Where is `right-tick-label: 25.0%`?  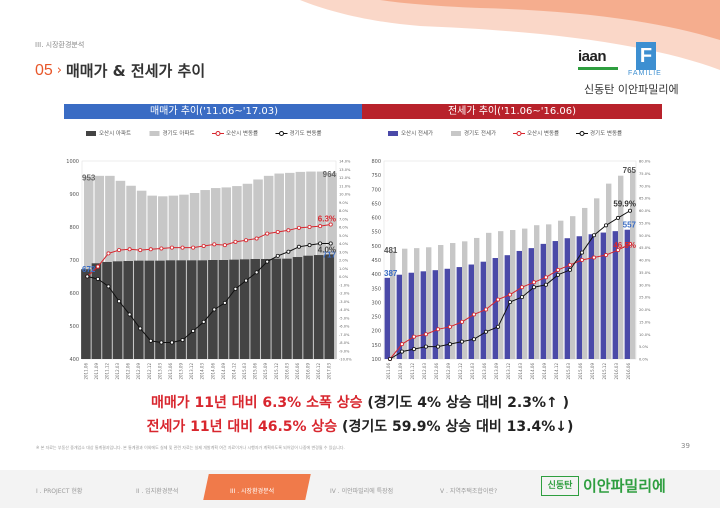 right-tick-label: 25.0% is located at coordinates (645, 298).